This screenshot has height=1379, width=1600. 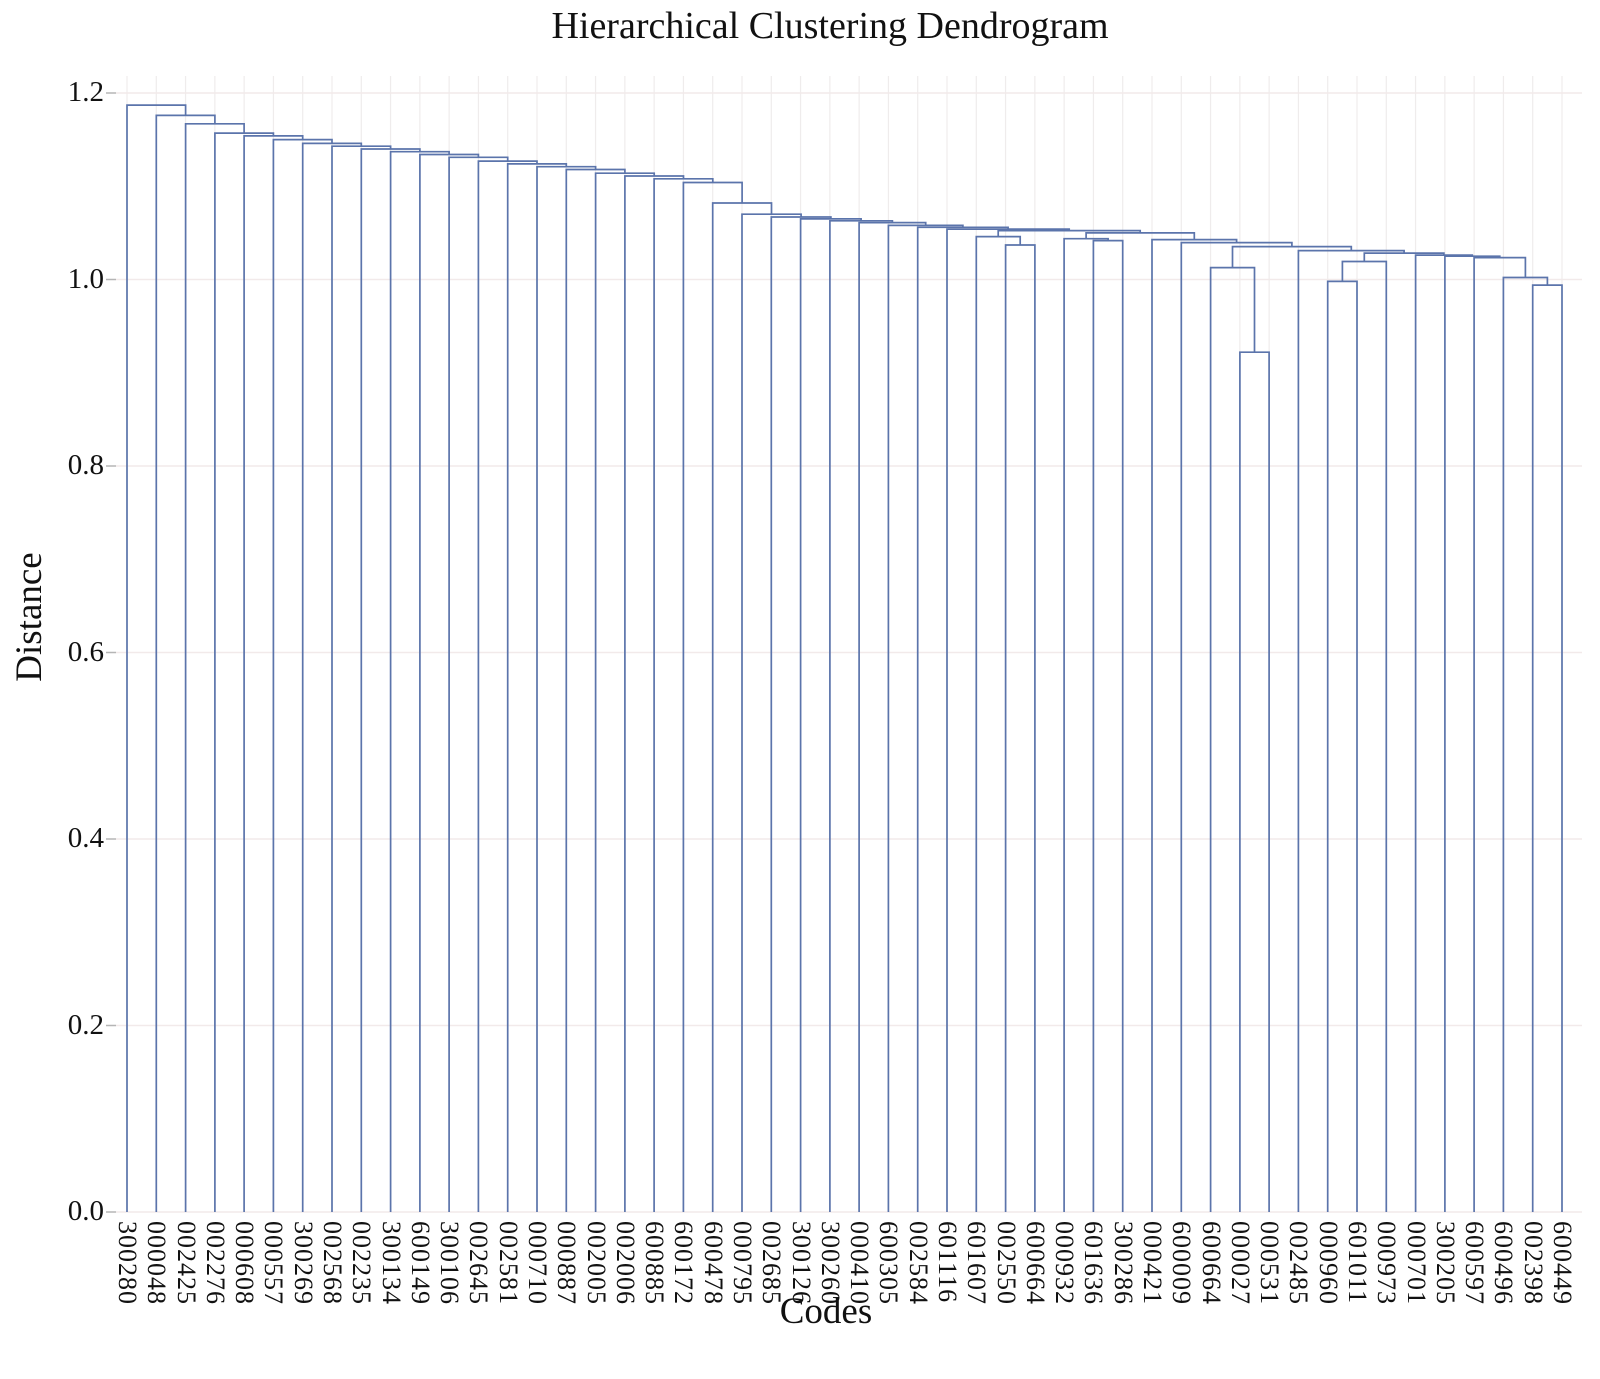 I want to click on chart-title: Hierarchical Clustering Dendrogram, so click(x=830, y=26).